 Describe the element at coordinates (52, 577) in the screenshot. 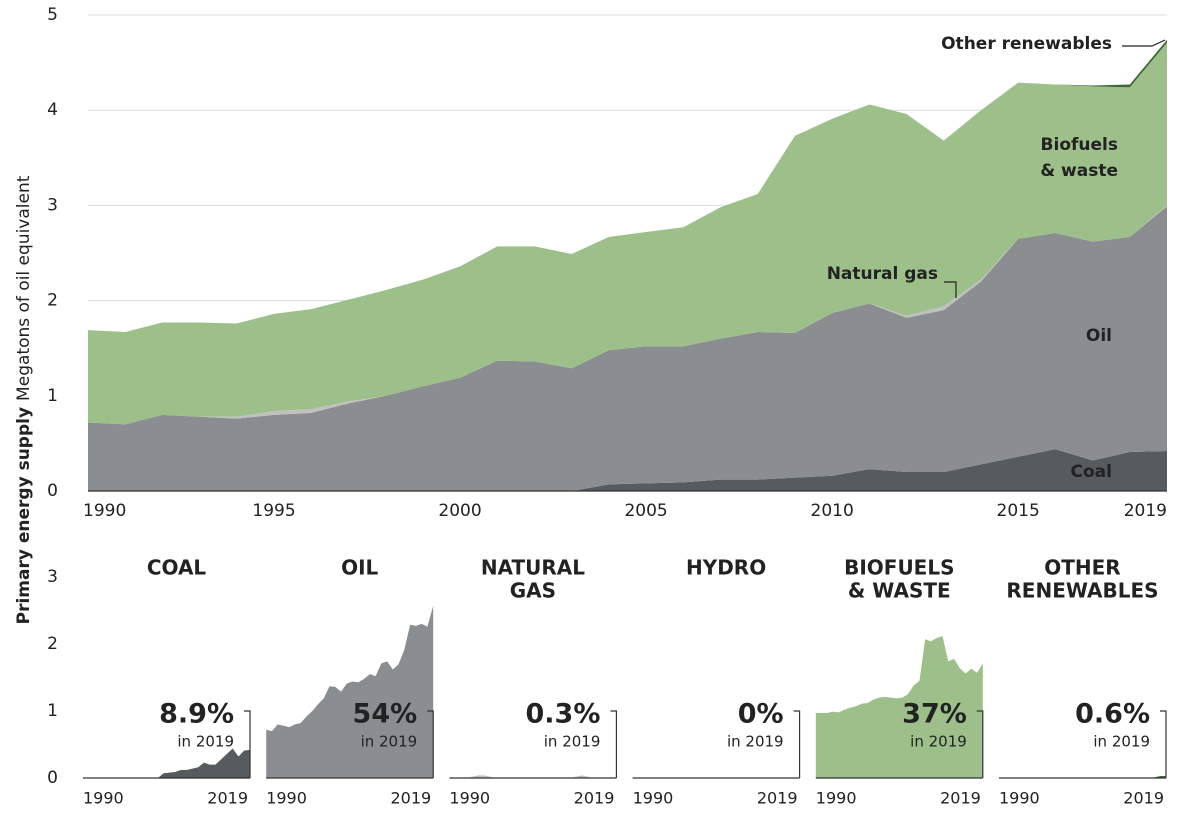

I see `panel-y-tick-label: 3` at that location.